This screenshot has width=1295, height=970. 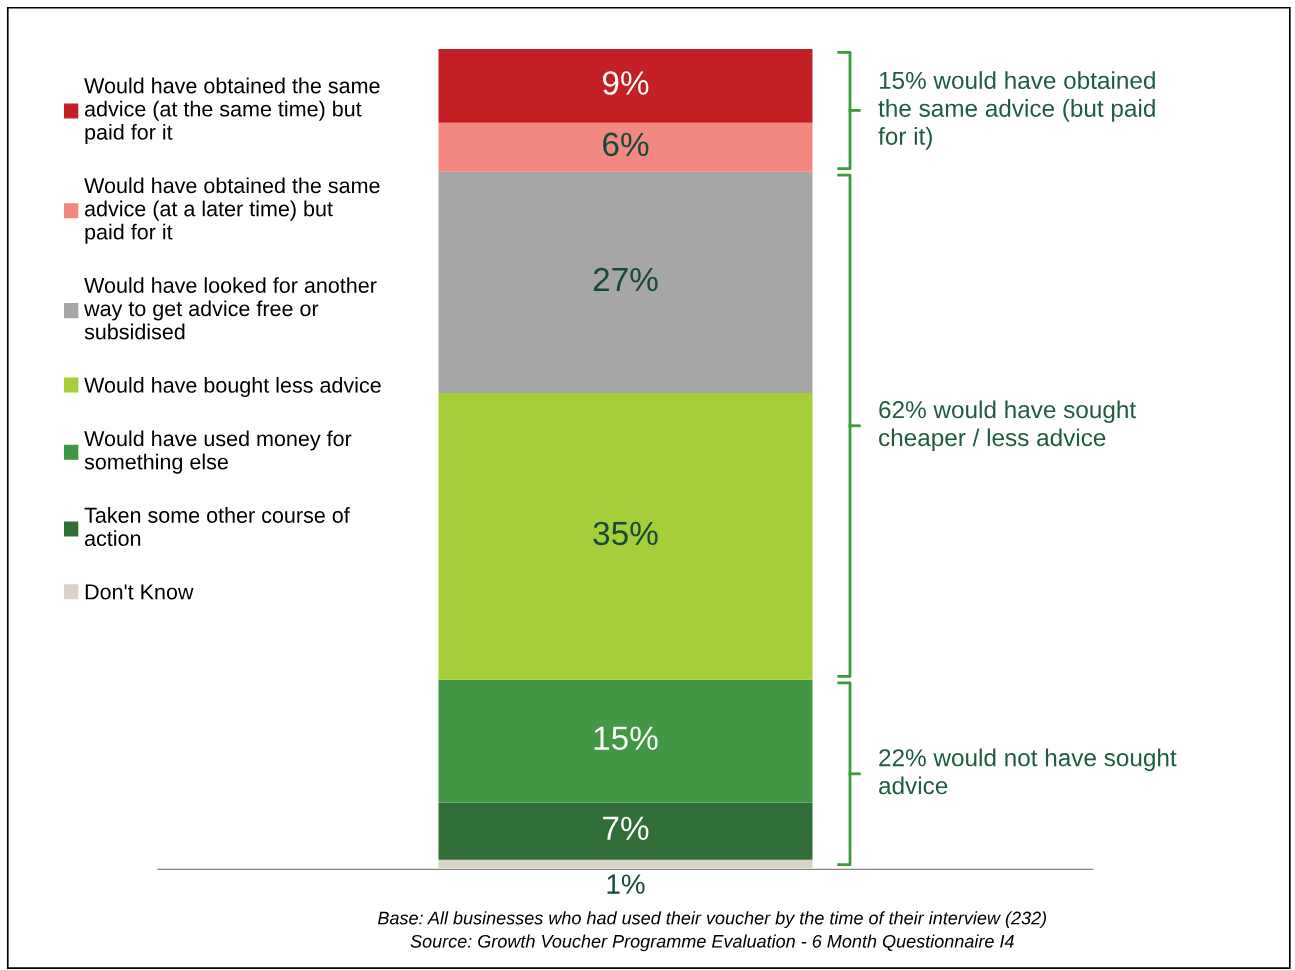 I want to click on data-label: 15%, so click(x=626, y=738).